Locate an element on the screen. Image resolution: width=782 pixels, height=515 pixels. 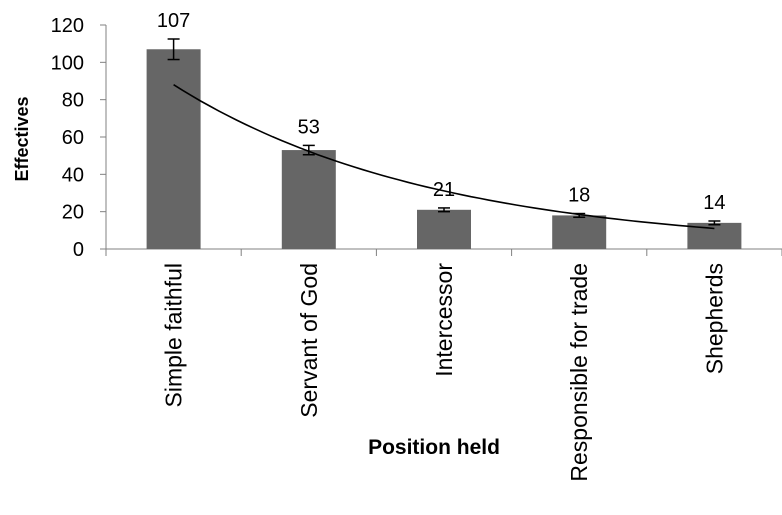
y-tick-label: 0 is located at coordinates (78, 250).